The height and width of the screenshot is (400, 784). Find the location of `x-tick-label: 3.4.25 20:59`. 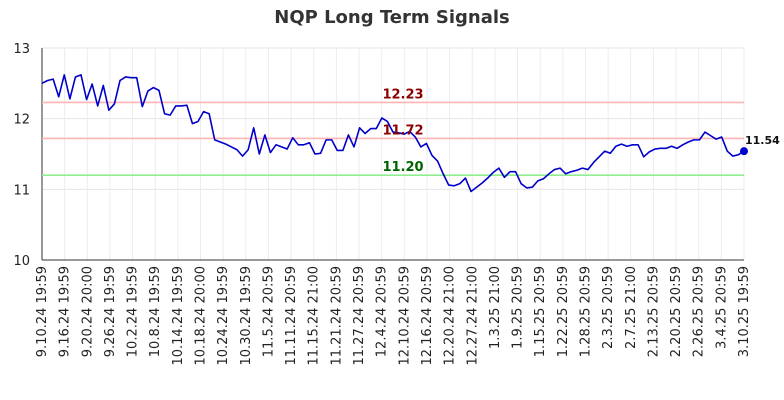

x-tick-label: 3.4.25 20:59 is located at coordinates (721, 307).